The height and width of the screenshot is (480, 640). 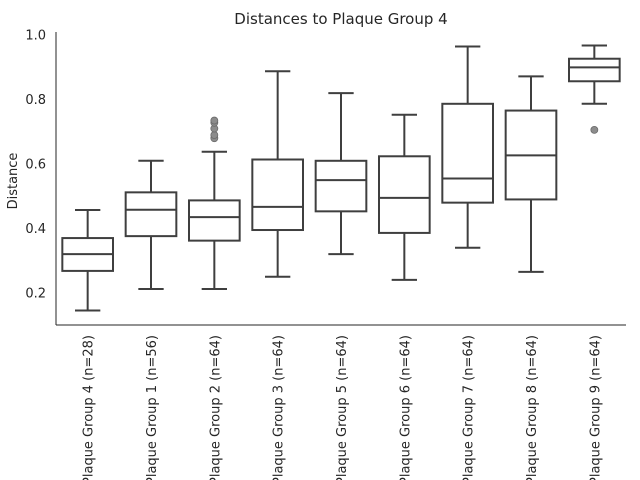 I want to click on x-tick-label: Plaque Group 4 (n=28), so click(x=89, y=407).